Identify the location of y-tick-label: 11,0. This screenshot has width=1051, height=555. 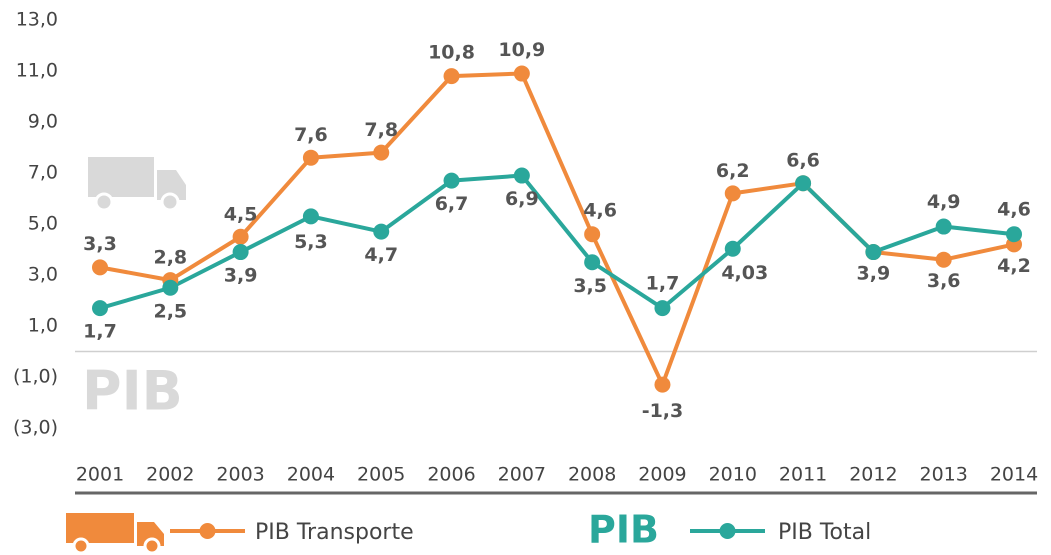
(37, 71).